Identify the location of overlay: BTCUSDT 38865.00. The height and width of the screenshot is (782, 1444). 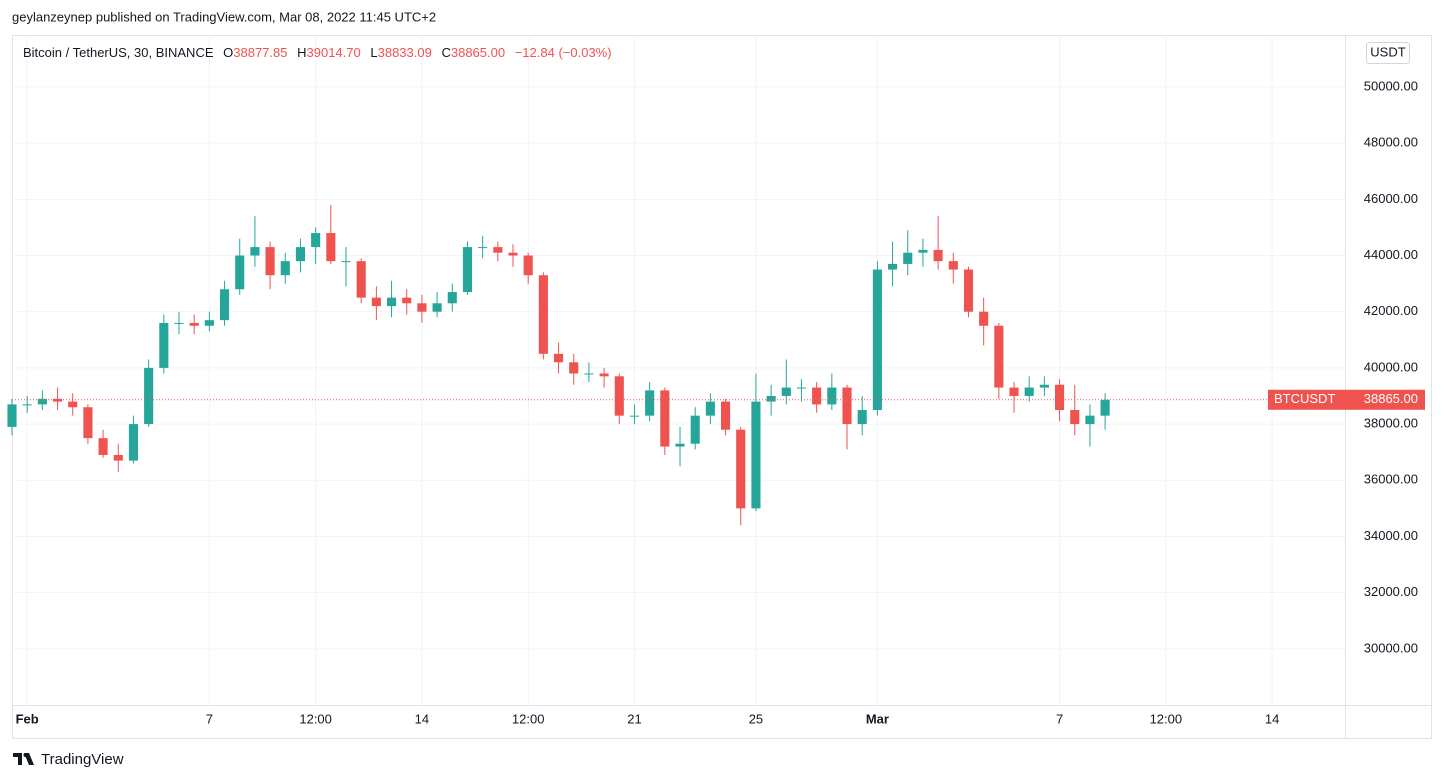
(718, 399).